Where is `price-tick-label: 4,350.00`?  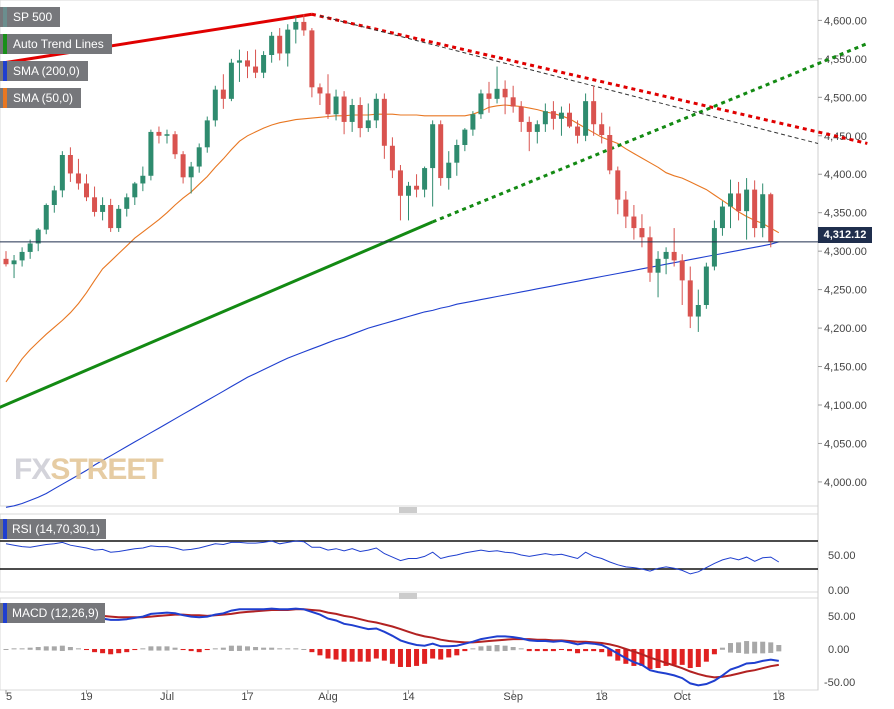 price-tick-label: 4,350.00 is located at coordinates (845, 214).